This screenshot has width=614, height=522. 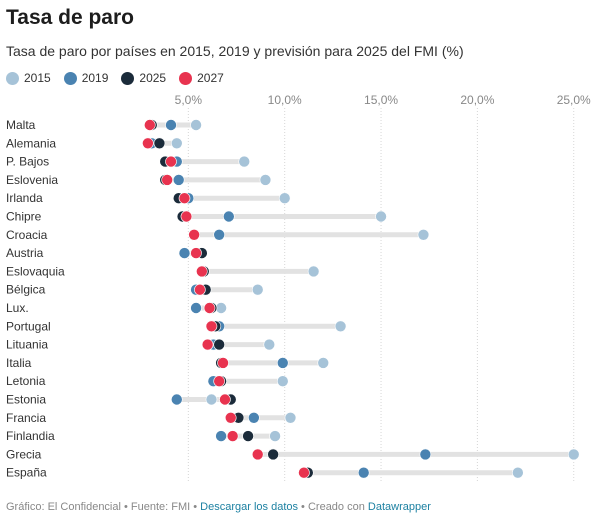 I want to click on country-label: Malta, so click(x=21, y=125).